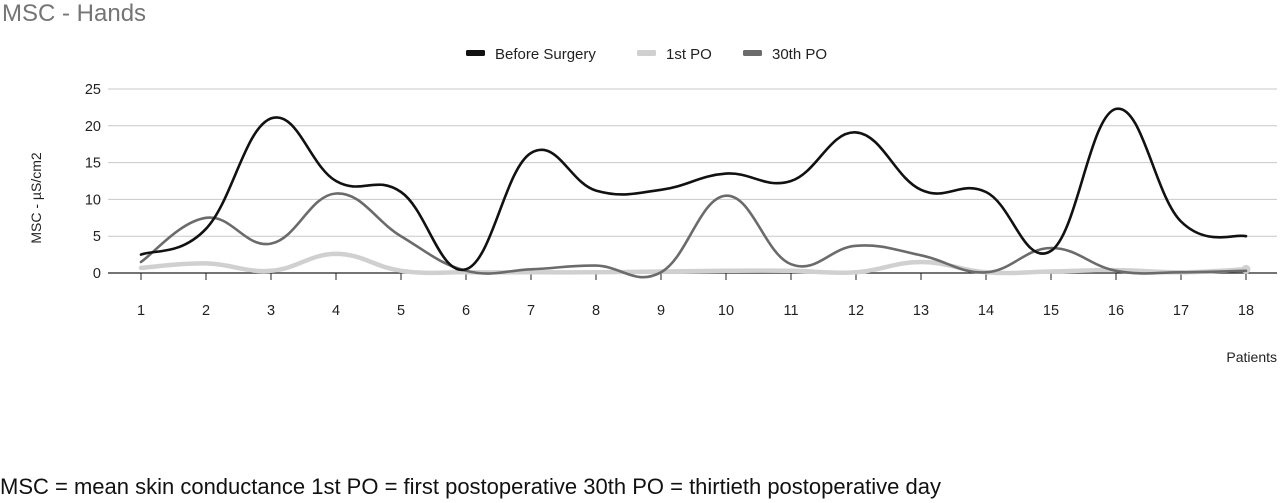 The height and width of the screenshot is (503, 1280). What do you see at coordinates (921, 311) in the screenshot?
I see `x-tick-label: 13` at bounding box center [921, 311].